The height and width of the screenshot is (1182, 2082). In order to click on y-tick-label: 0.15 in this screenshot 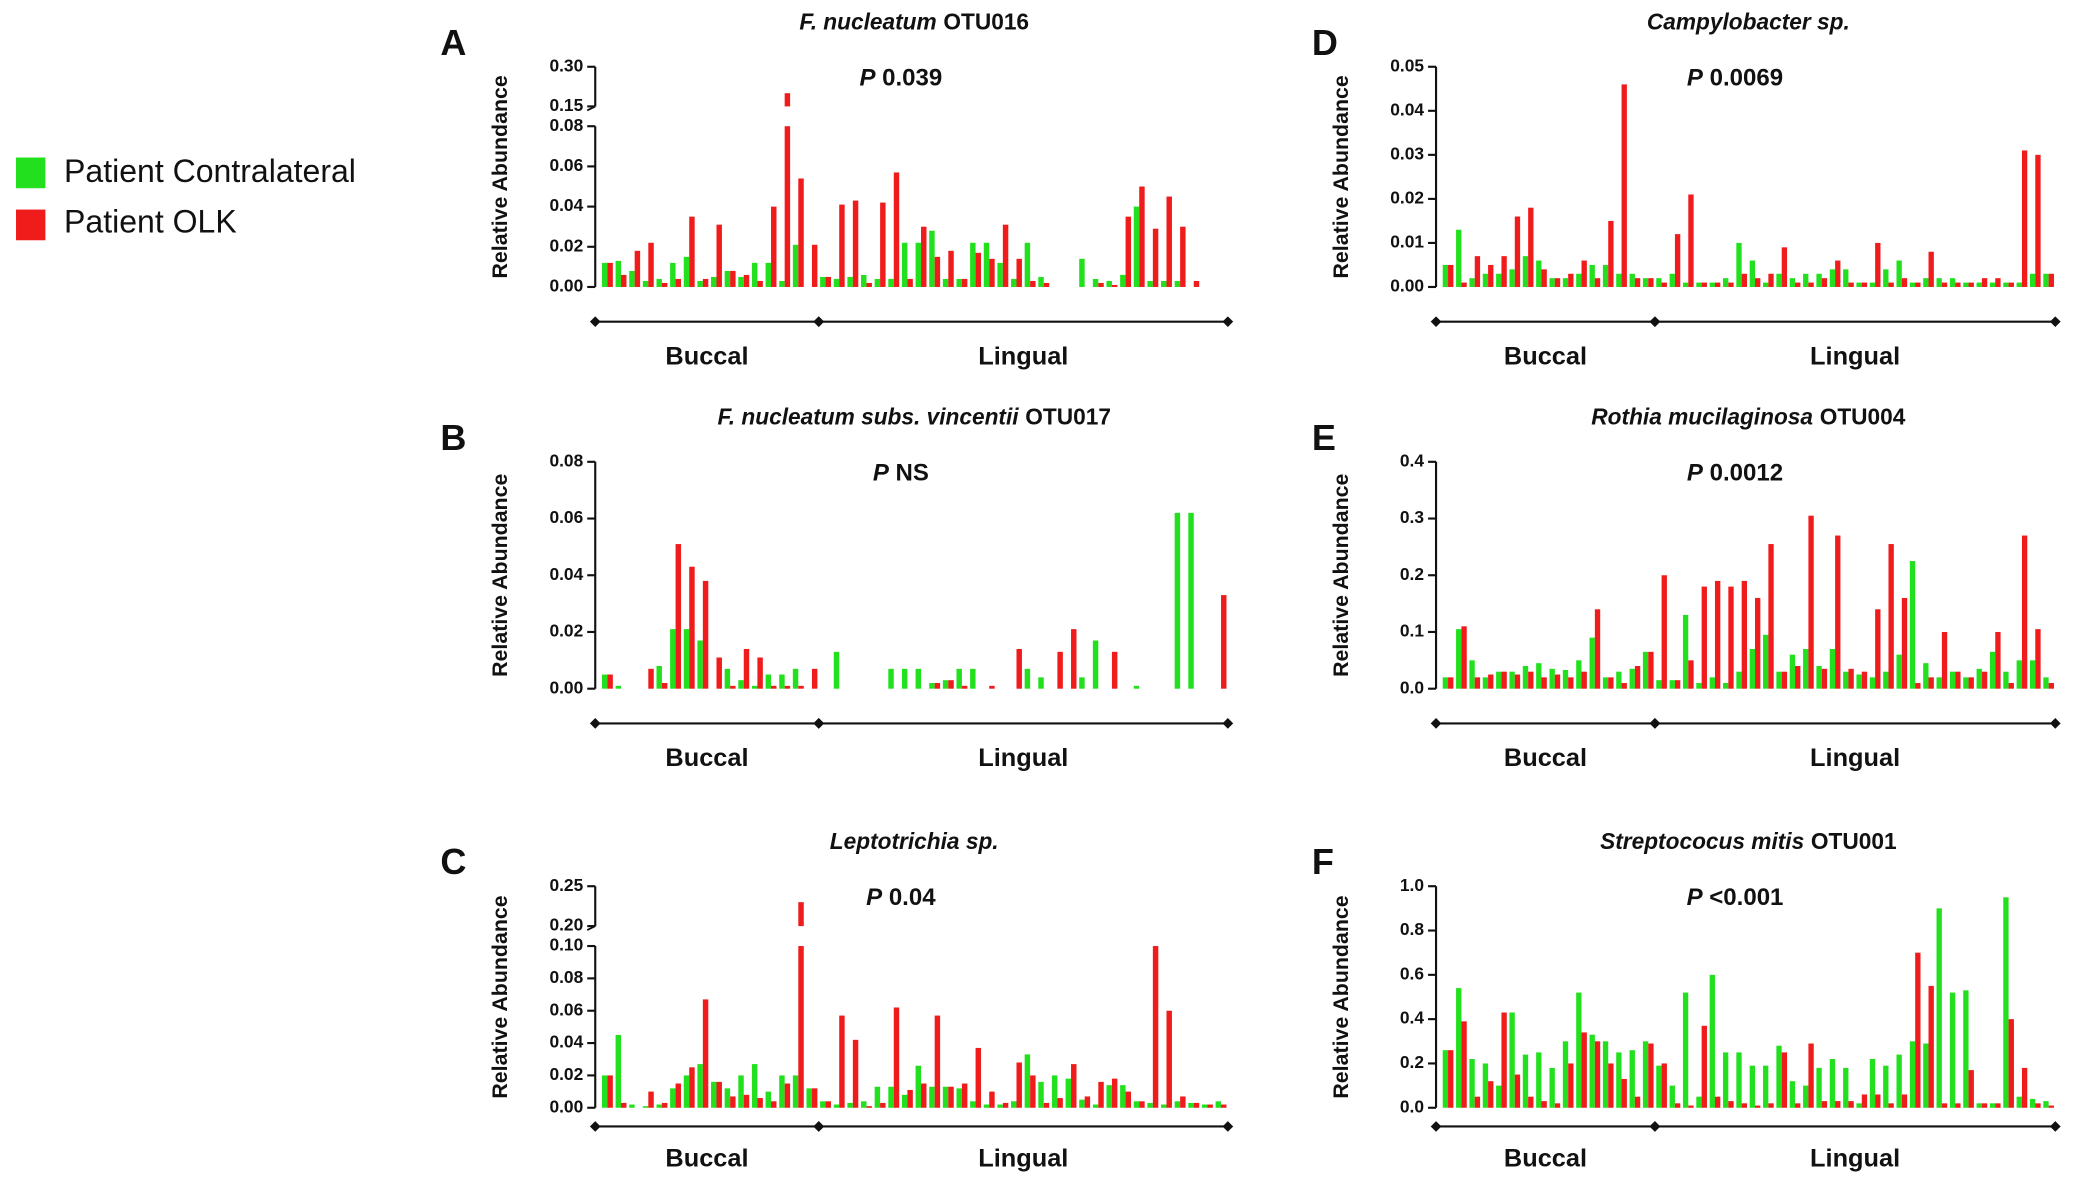, I will do `click(566, 105)`.